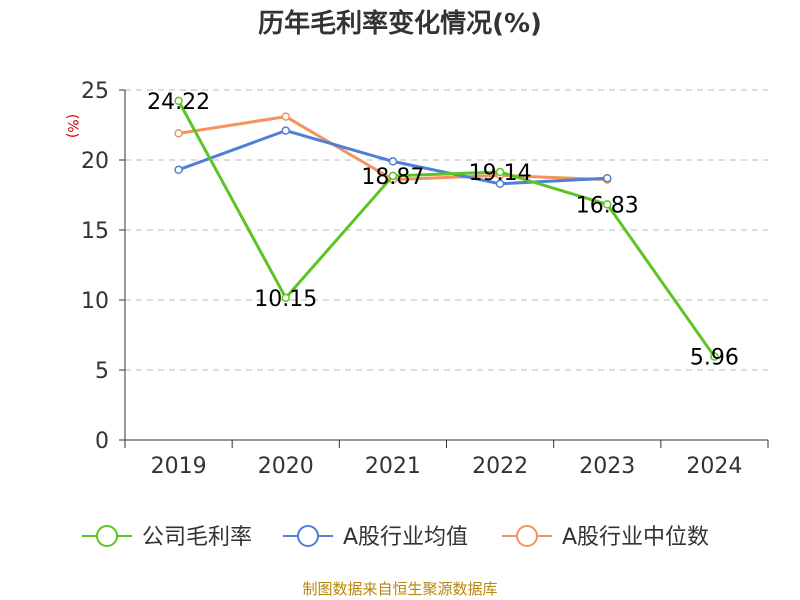 This screenshot has width=800, height=600. What do you see at coordinates (286, 466) in the screenshot?
I see `x-tick-label: 2020` at bounding box center [286, 466].